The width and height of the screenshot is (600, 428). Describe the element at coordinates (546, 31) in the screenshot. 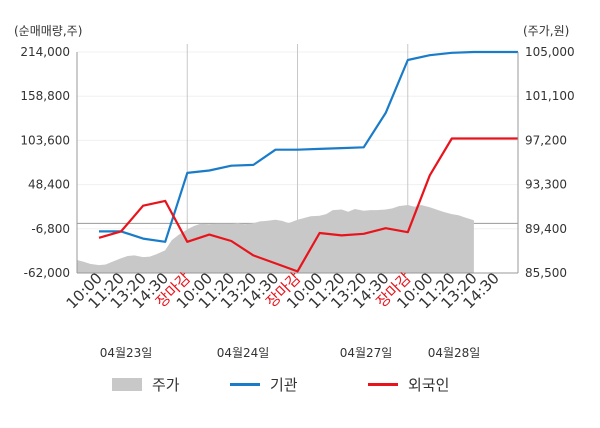

I see `right-axis-unit: (주가,원)` at that location.